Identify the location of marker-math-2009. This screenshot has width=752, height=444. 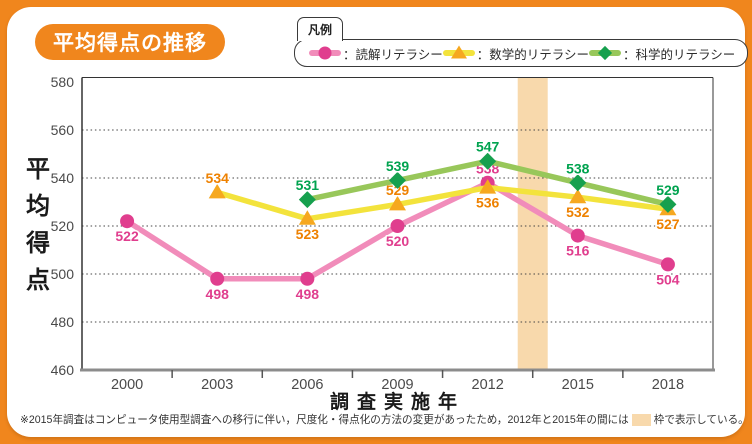
(397, 203).